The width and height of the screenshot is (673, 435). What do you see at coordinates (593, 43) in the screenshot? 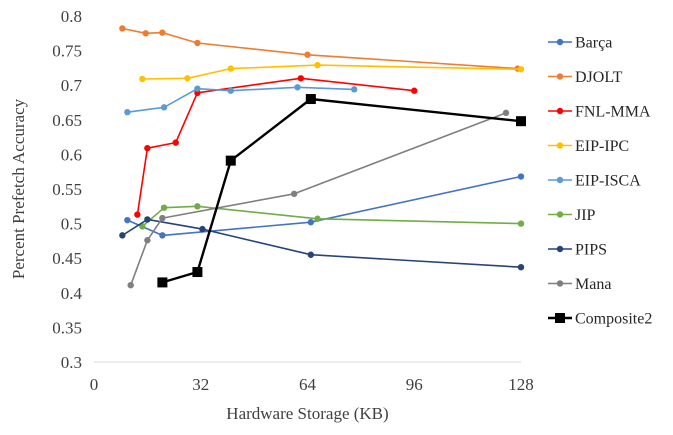
I see `legend-label: Barça` at bounding box center [593, 43].